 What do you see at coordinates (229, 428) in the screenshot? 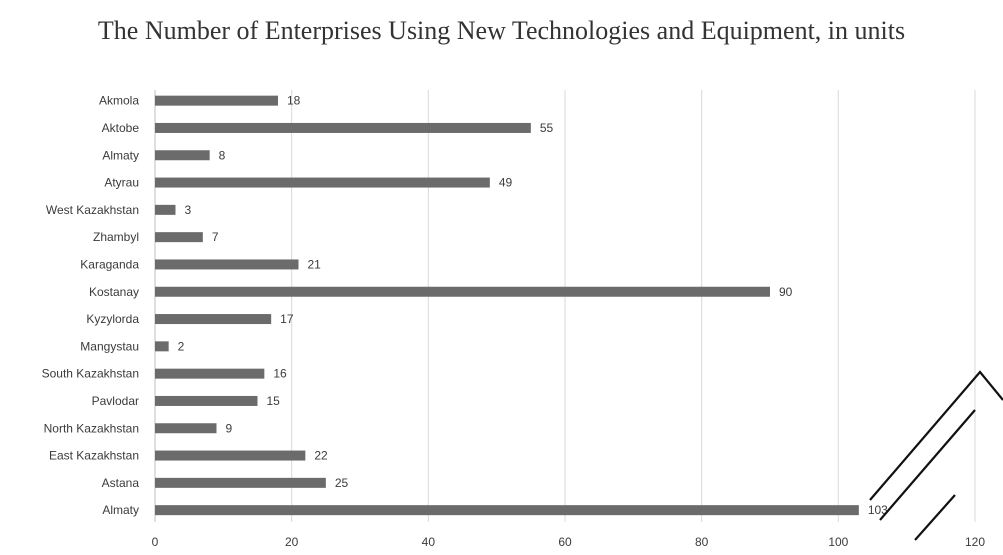
I see `value-label: 9` at bounding box center [229, 428].